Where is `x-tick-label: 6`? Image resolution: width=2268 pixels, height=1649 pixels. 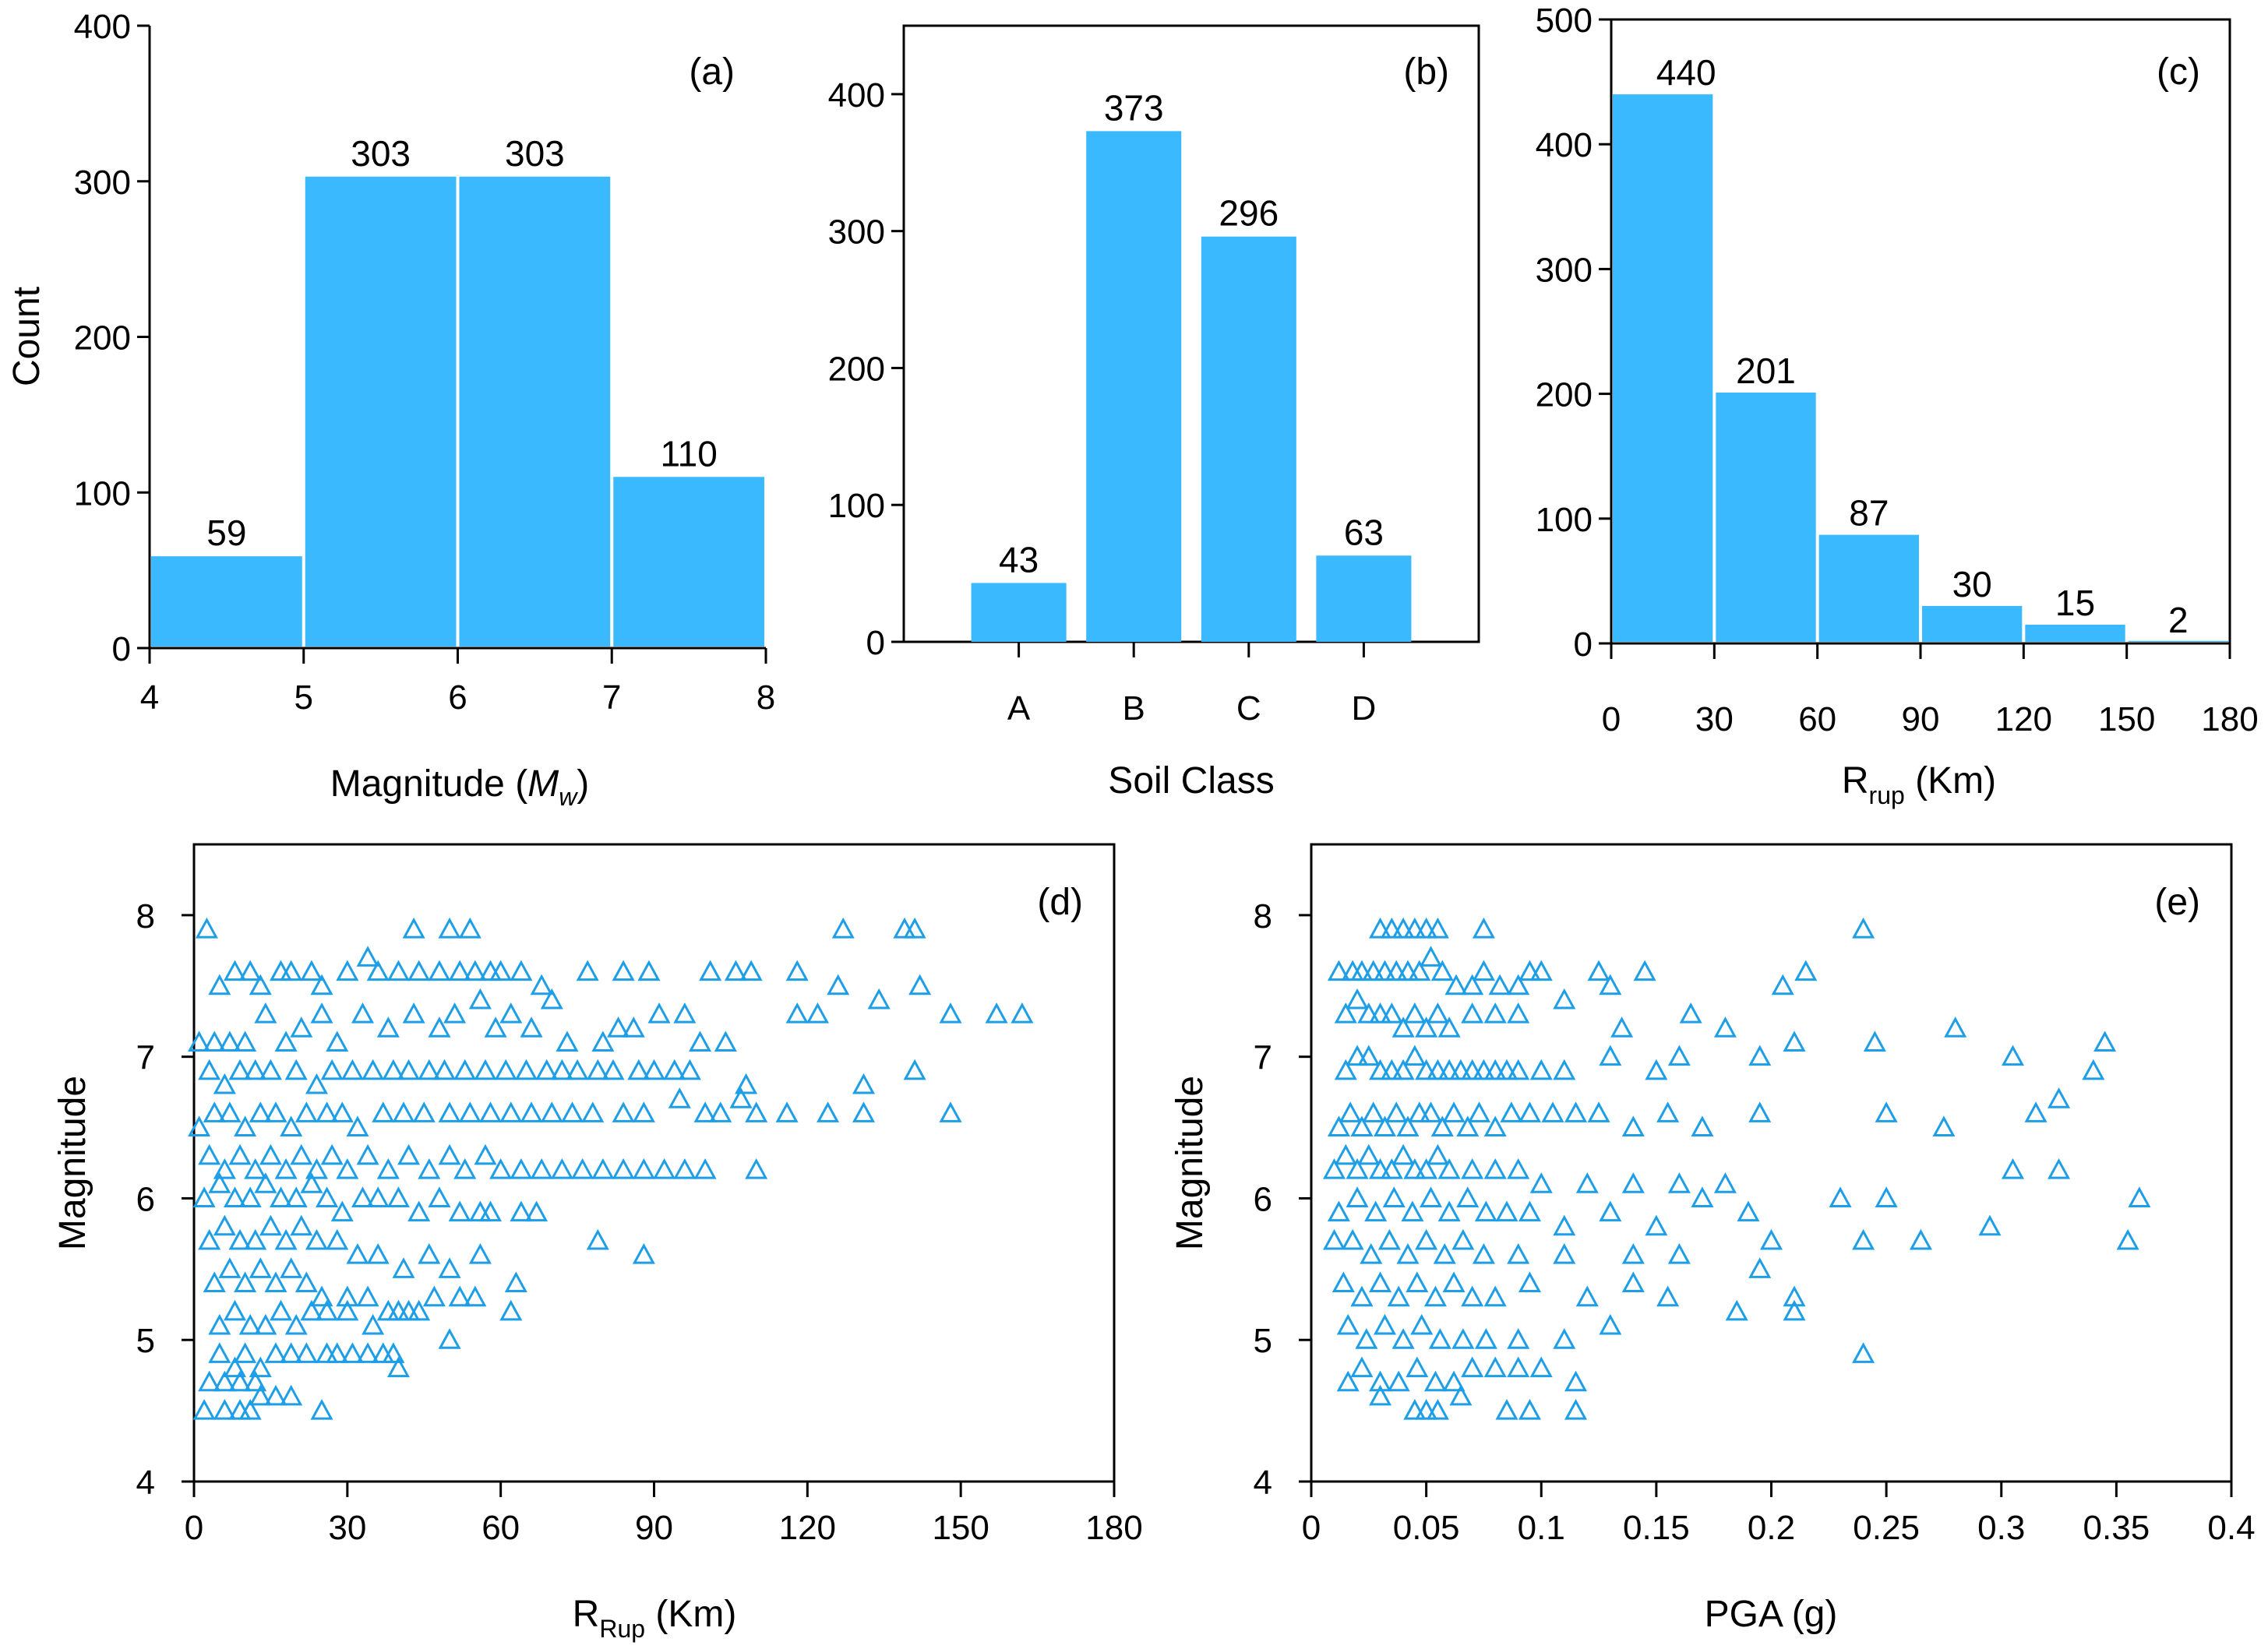 x-tick-label: 6 is located at coordinates (458, 698).